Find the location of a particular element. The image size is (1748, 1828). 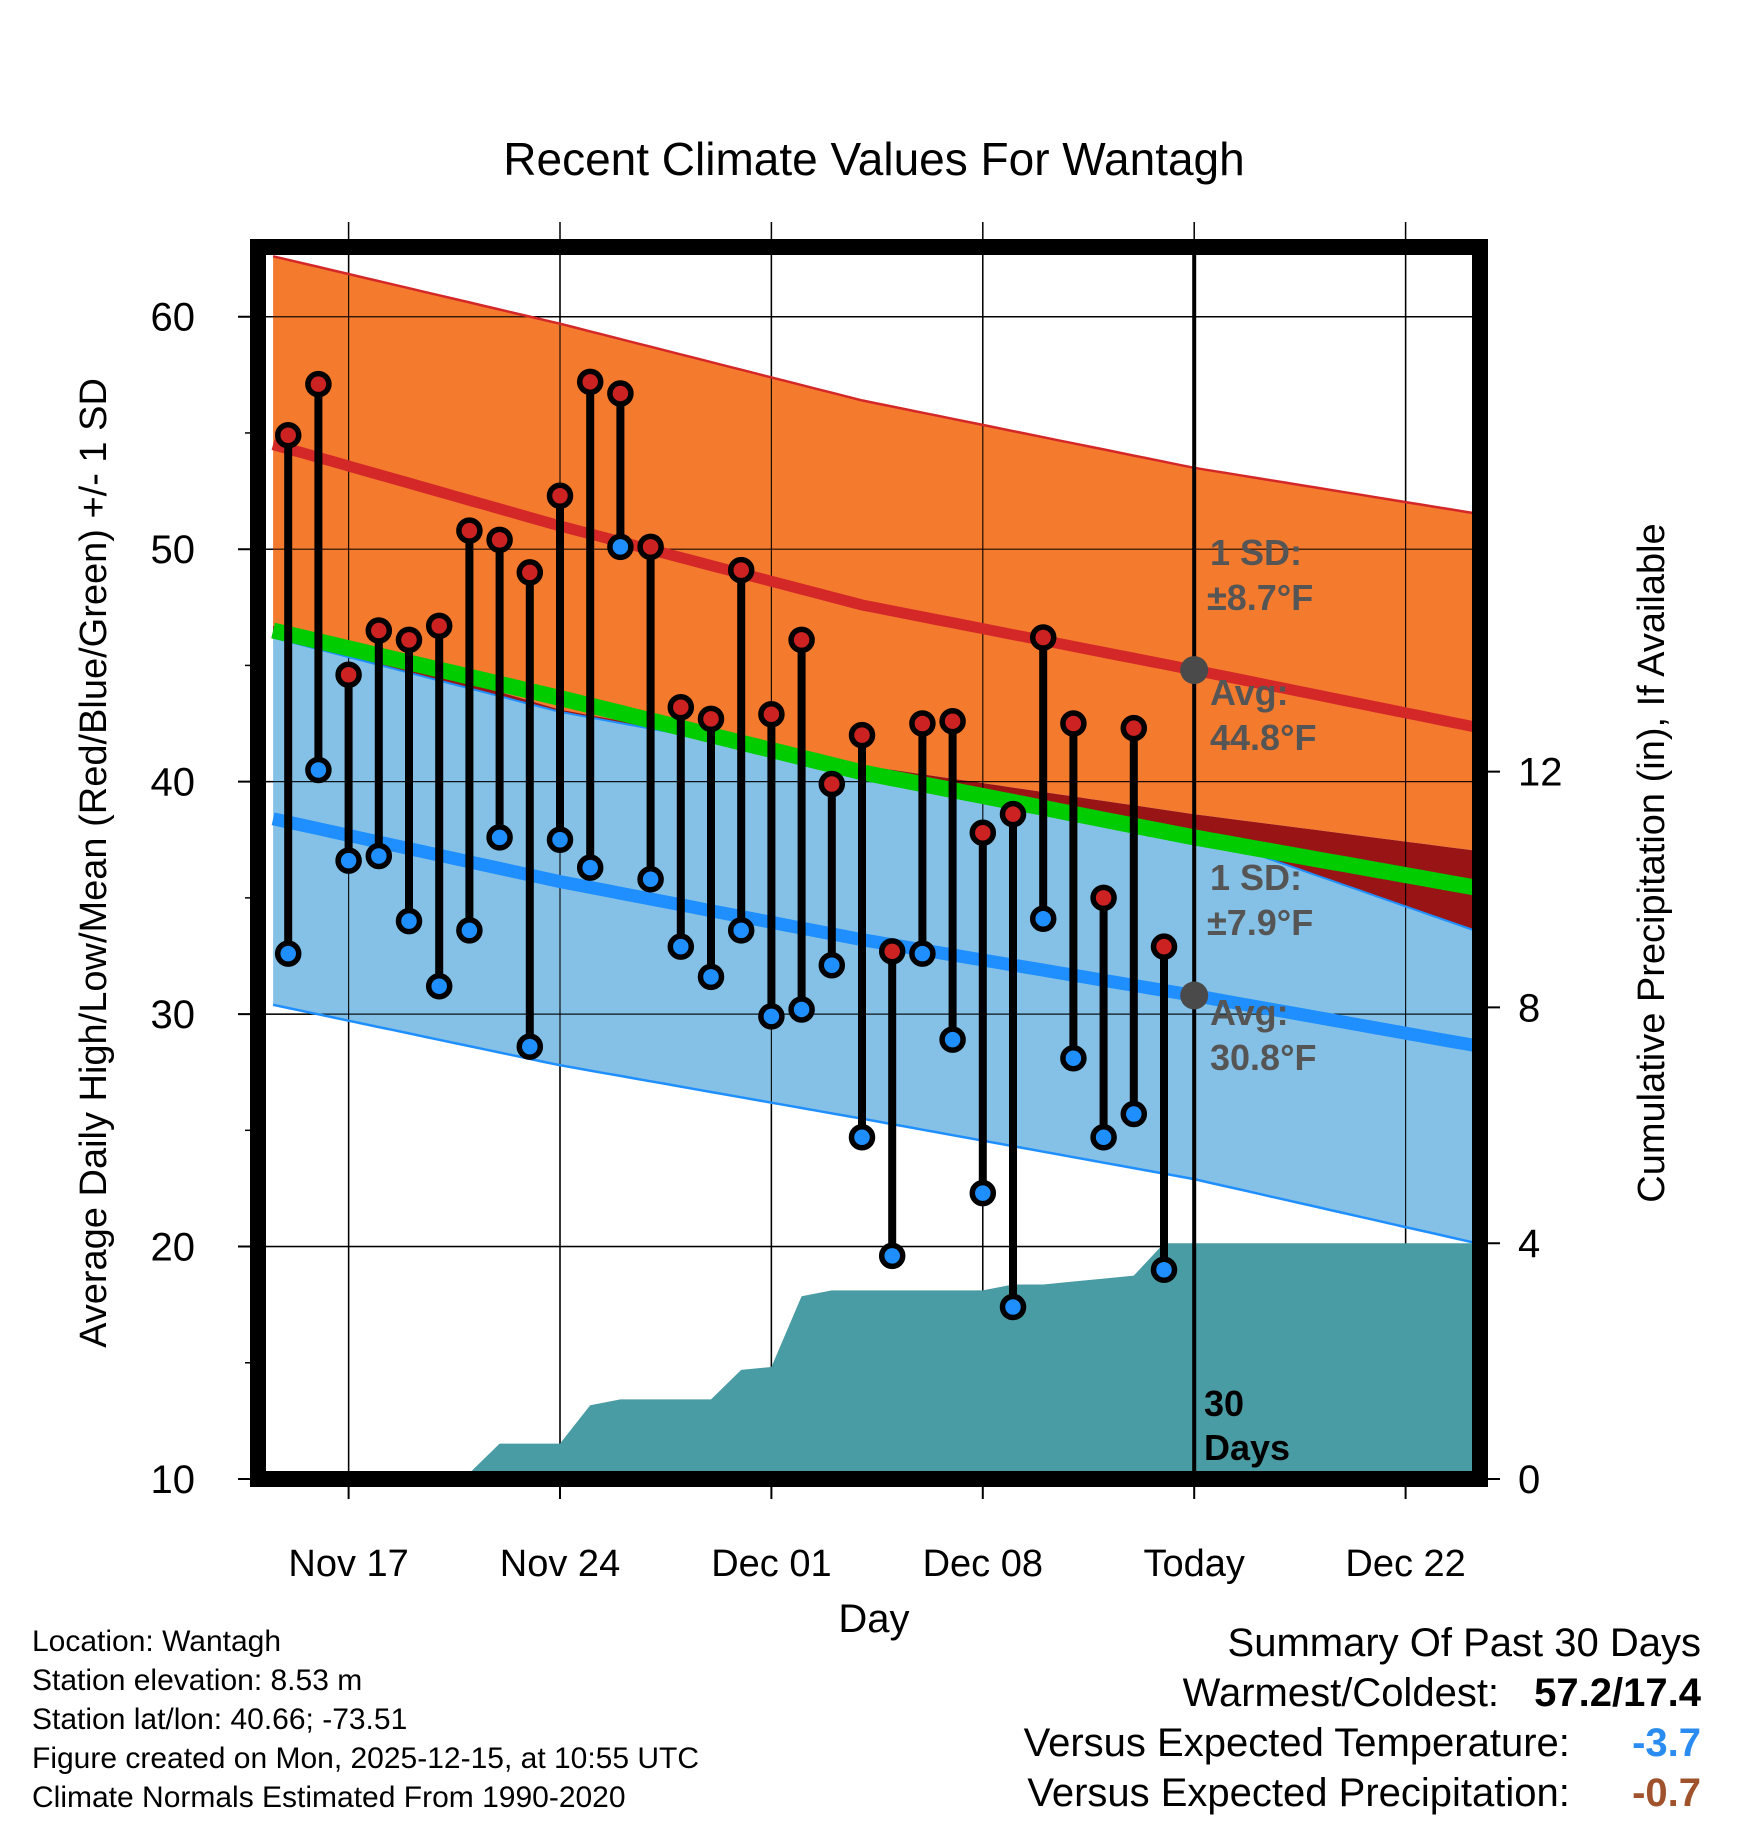

high-sd-value: ±8.7°F is located at coordinates (1260, 597).